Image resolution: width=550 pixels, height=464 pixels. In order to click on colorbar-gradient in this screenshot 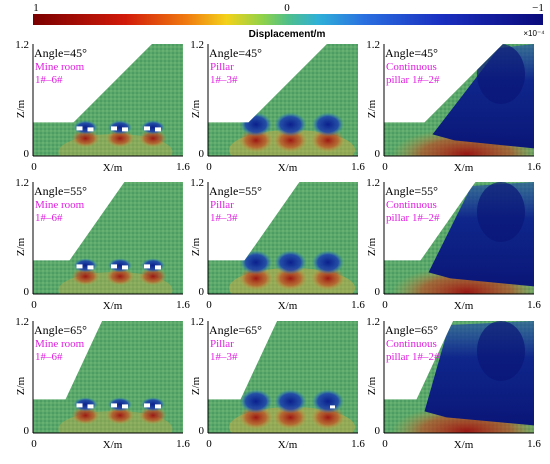, I will do `click(288, 19)`.